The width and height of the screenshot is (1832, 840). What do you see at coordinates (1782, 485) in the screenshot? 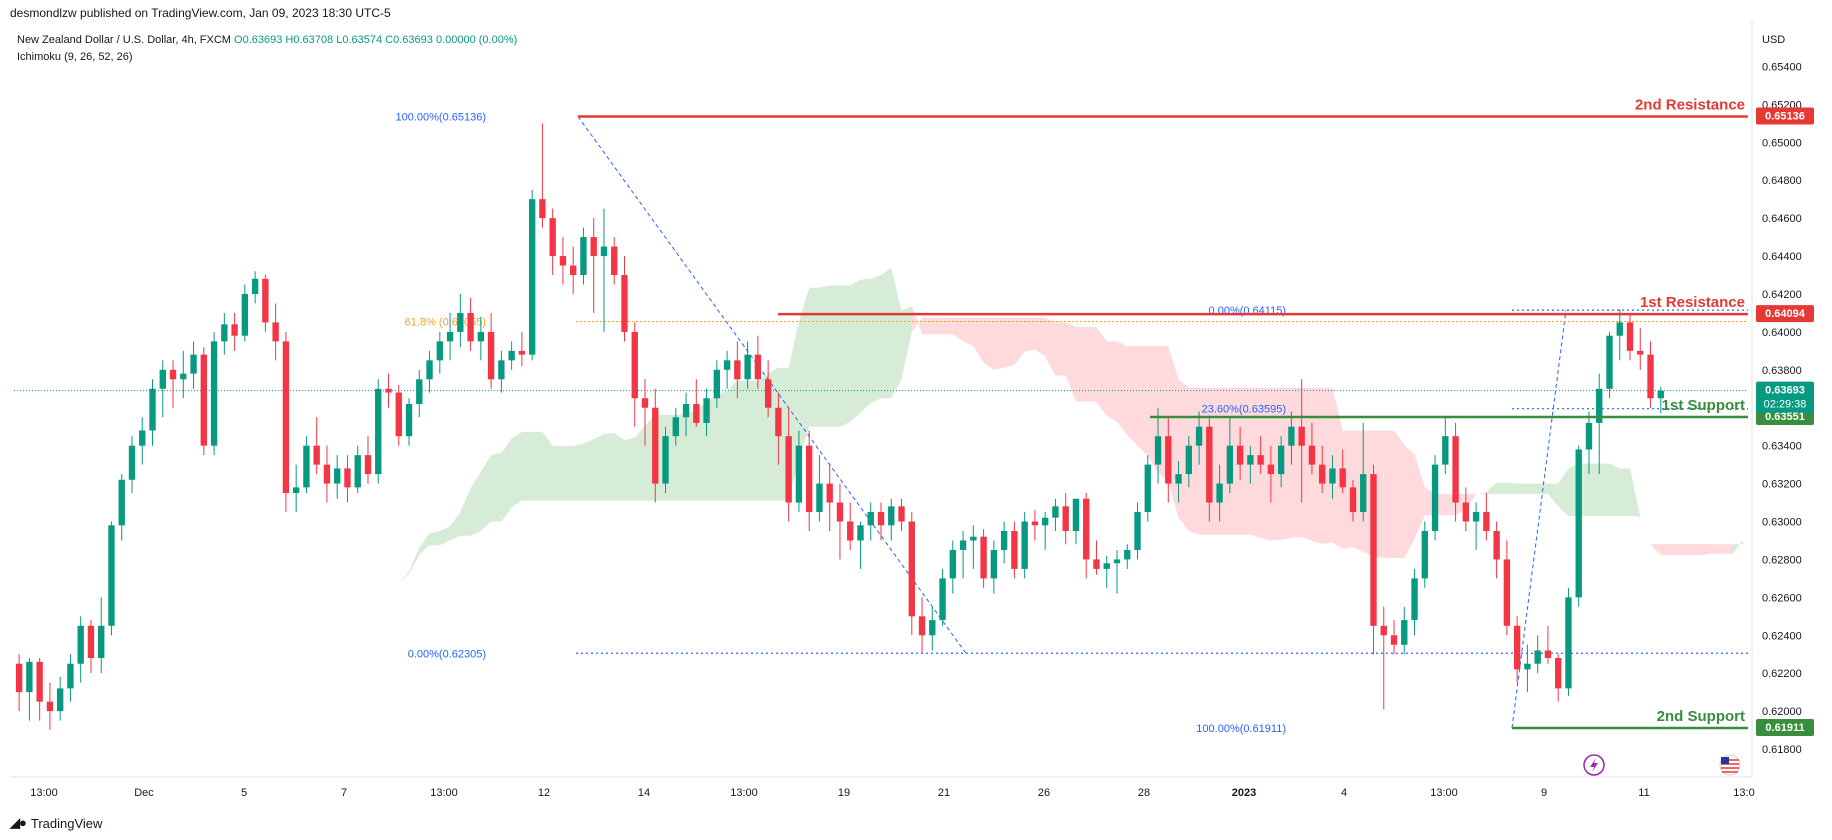
I see `y-tick-label: 0.63200` at bounding box center [1782, 485].